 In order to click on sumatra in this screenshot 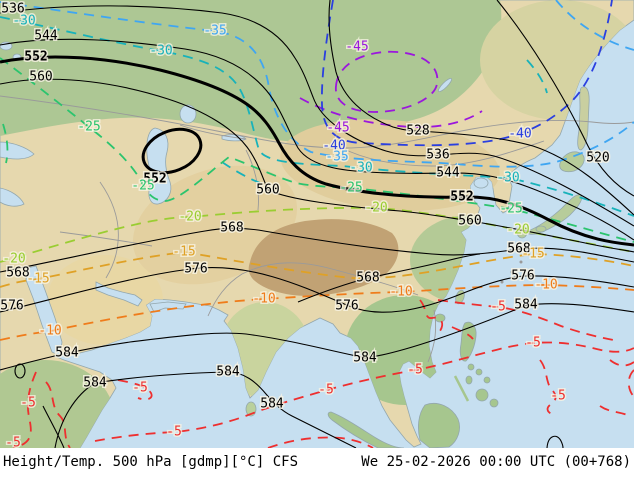, I will do `click(366, 429)`.